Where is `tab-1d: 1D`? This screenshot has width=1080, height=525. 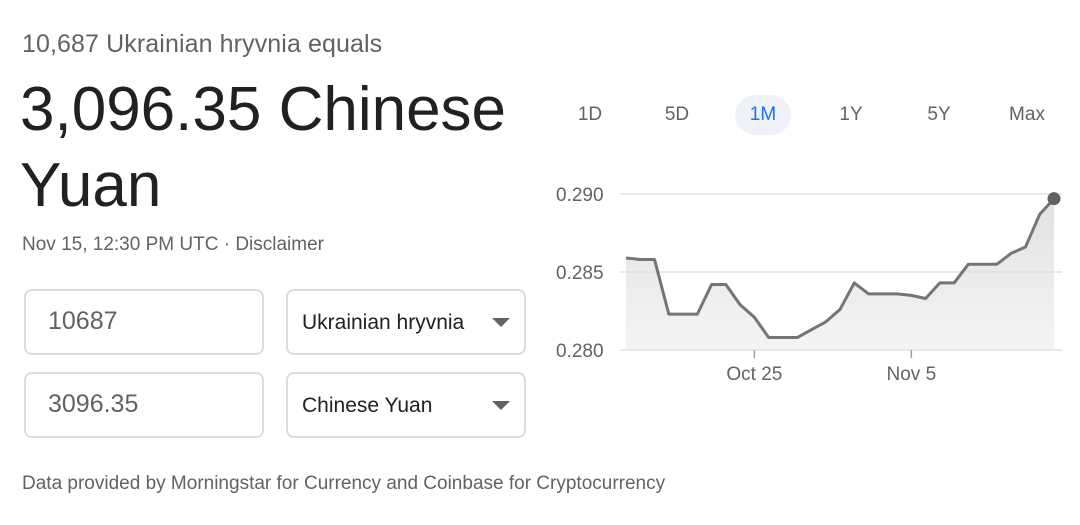
tab-1d: 1D is located at coordinates (590, 114).